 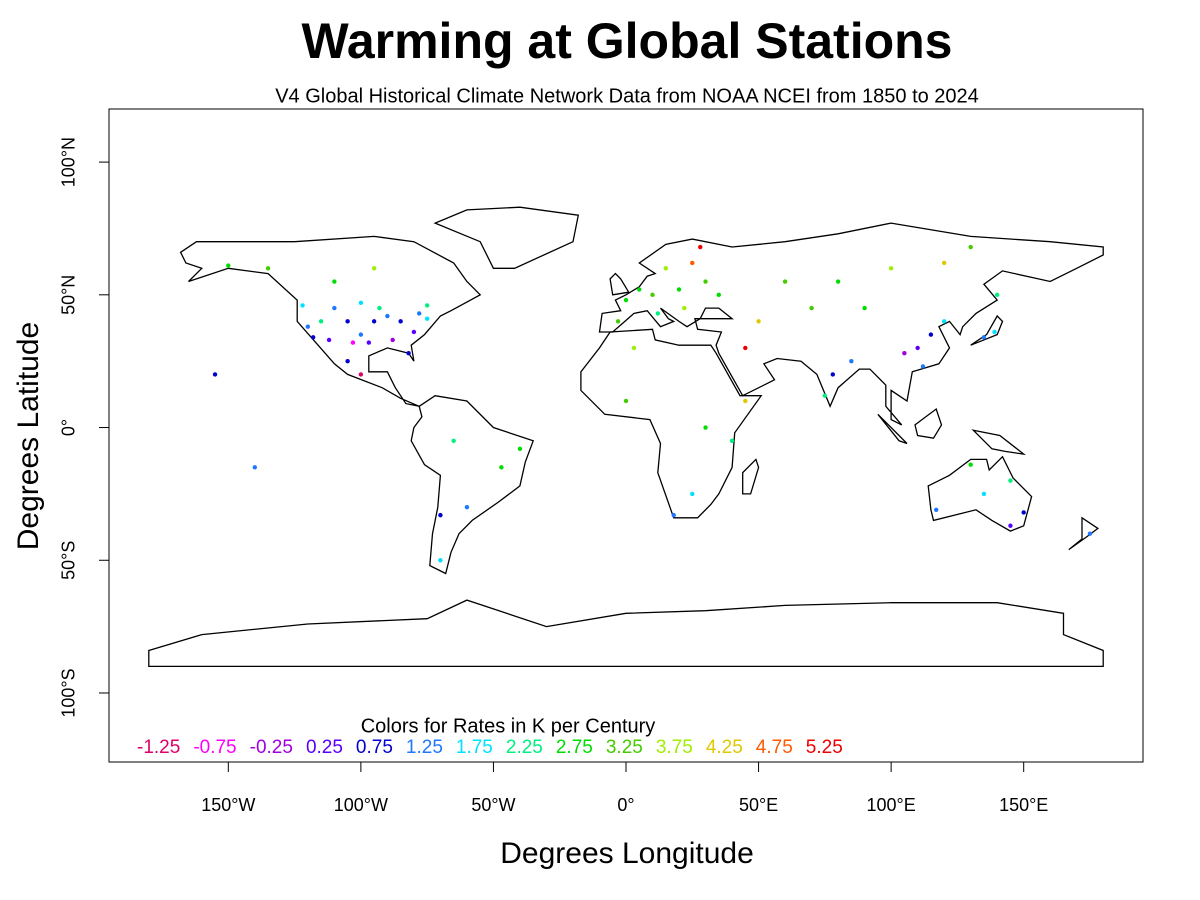 What do you see at coordinates (271, 747) in the screenshot?
I see `legend-entry: -0.25` at bounding box center [271, 747].